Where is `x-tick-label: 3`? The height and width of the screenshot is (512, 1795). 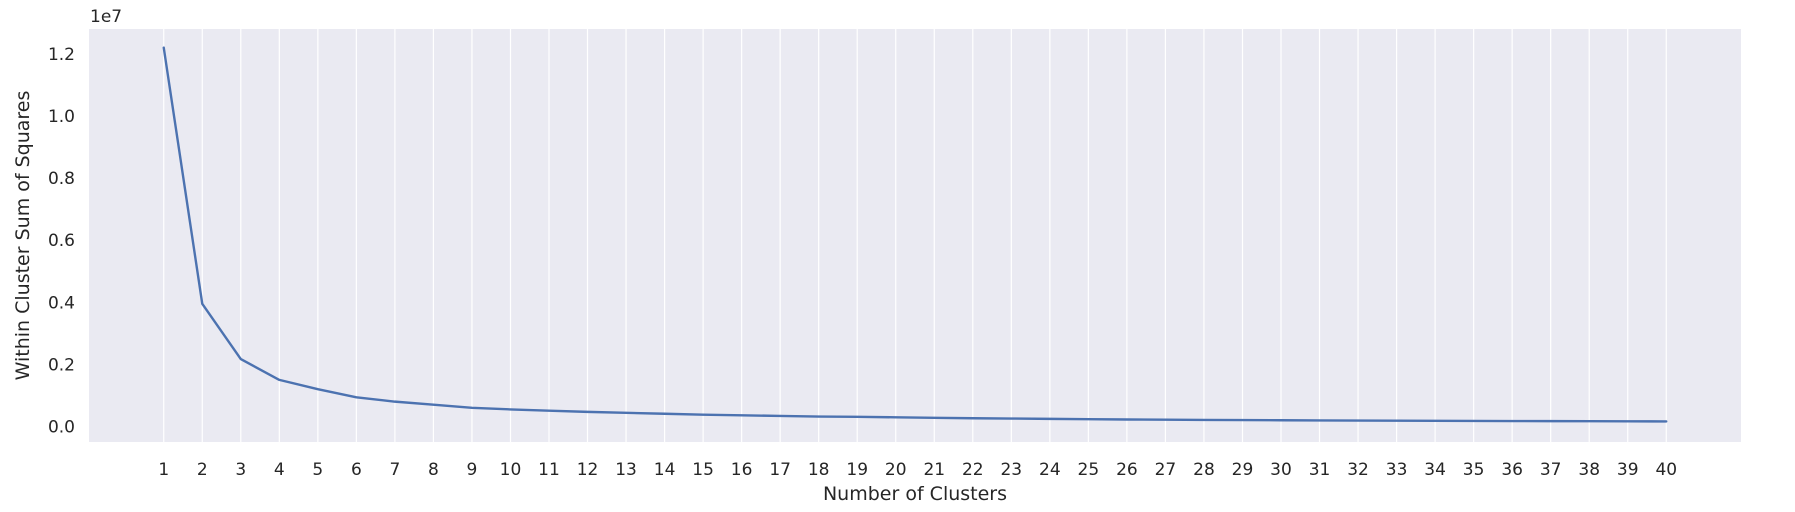
x-tick-label: 3 is located at coordinates (240, 470).